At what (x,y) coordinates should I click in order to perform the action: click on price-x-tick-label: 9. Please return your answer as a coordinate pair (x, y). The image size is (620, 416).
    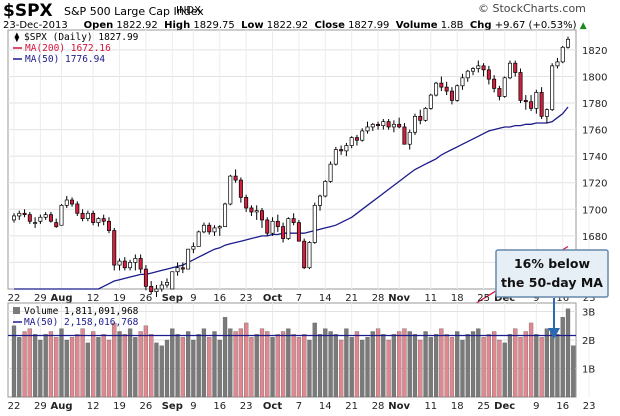
    Looking at the image, I should click on (536, 298).